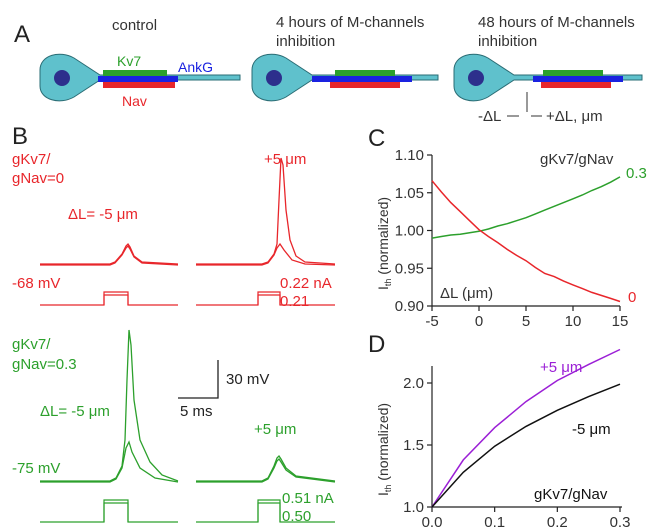  I want to click on neuron-48h: -ΔL +ΔL, μm, so click(548, 89).